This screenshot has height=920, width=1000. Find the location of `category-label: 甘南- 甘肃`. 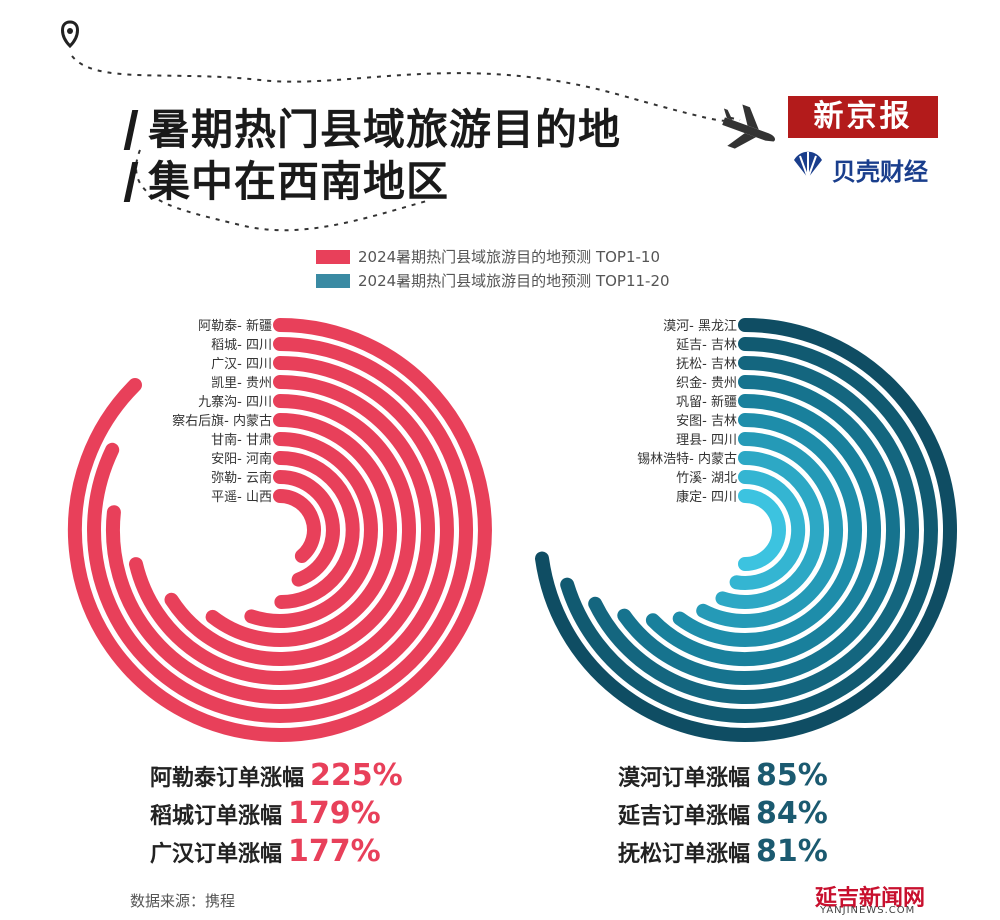

category-label: 甘南- 甘肃 is located at coordinates (241, 440).